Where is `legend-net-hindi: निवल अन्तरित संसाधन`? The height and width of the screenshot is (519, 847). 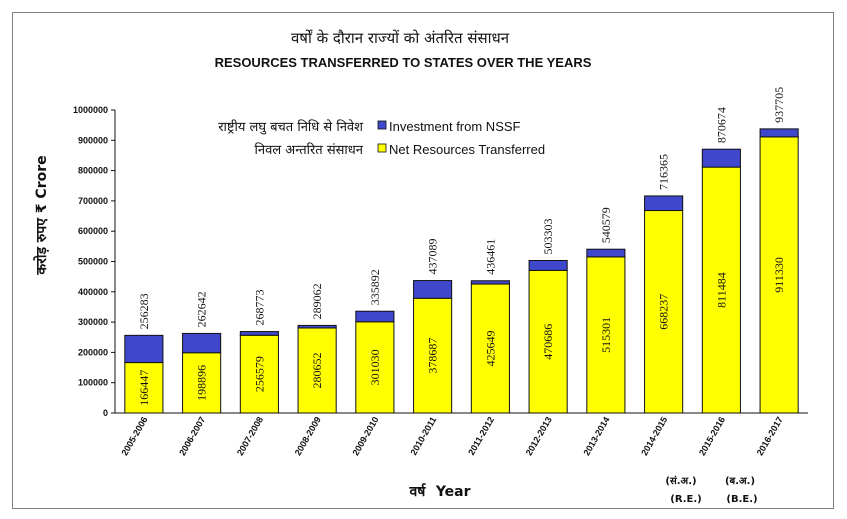 legend-net-hindi: निवल अन्तरित संसाधन is located at coordinates (309, 150).